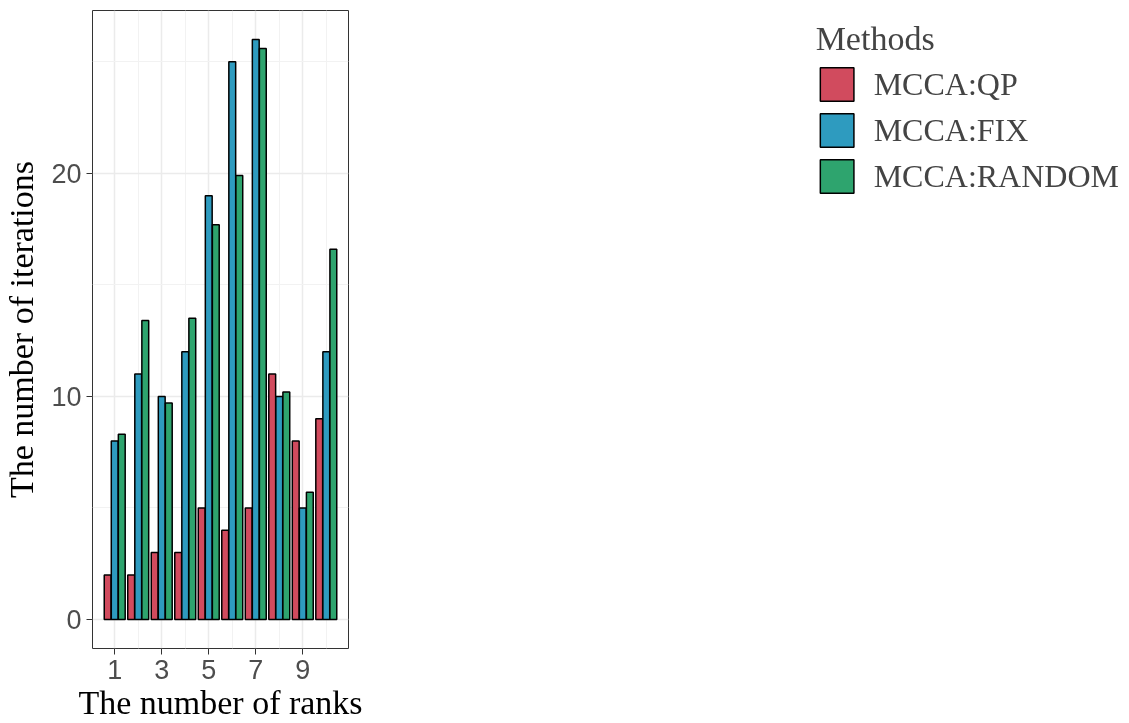 Image resolution: width=1129 pixels, height=723 pixels. I want to click on x-tick-label: 3, so click(162, 669).